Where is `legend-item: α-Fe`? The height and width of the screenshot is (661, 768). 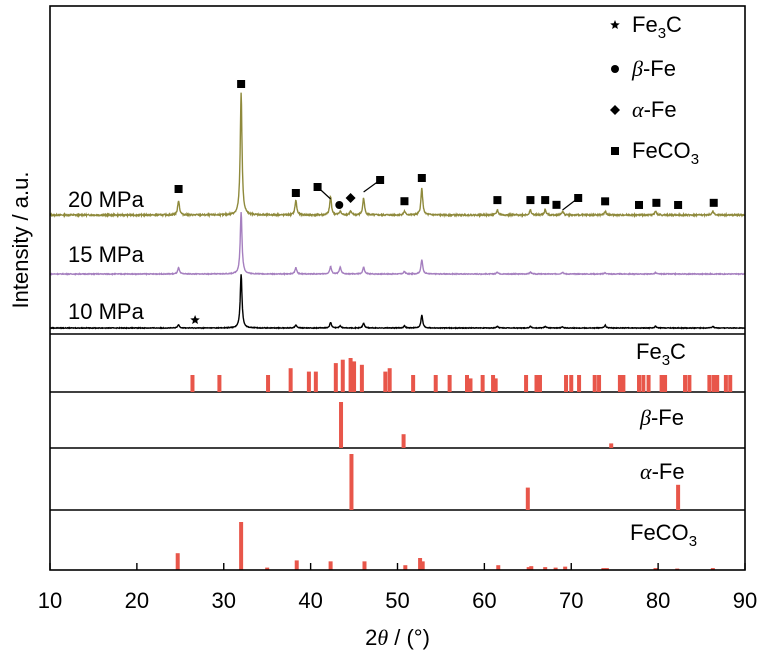
legend-item: α-Fe is located at coordinates (643, 109).